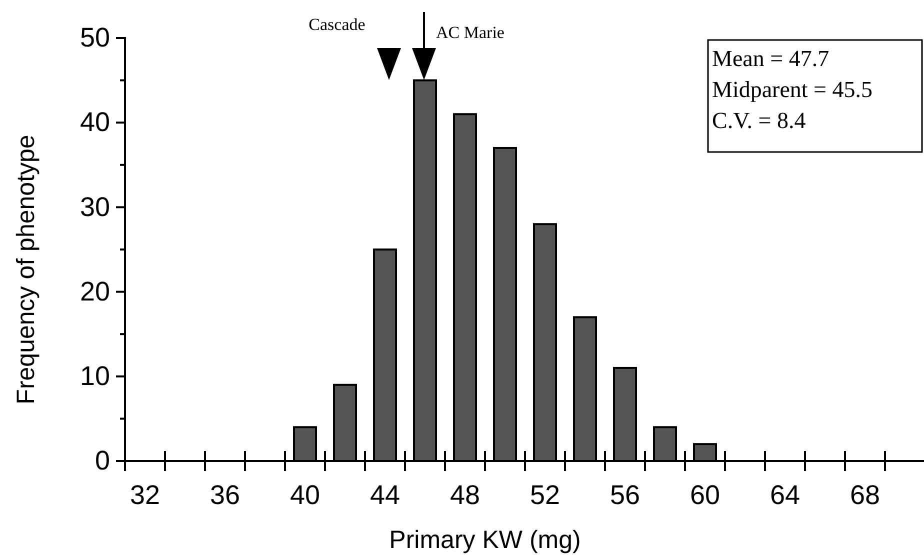  I want to click on x-tick-label: 32, so click(145, 495).